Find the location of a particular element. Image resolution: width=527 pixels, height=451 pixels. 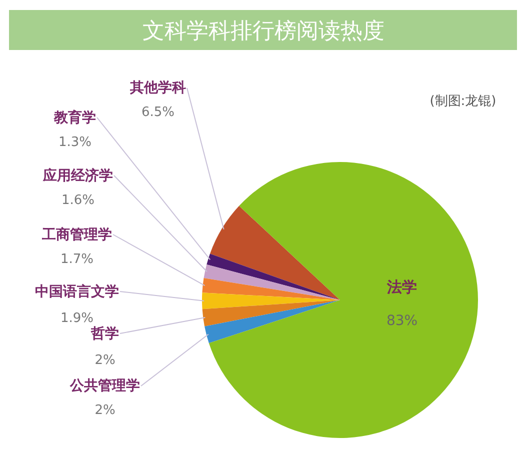

data-label: 1.7% is located at coordinates (77, 259).